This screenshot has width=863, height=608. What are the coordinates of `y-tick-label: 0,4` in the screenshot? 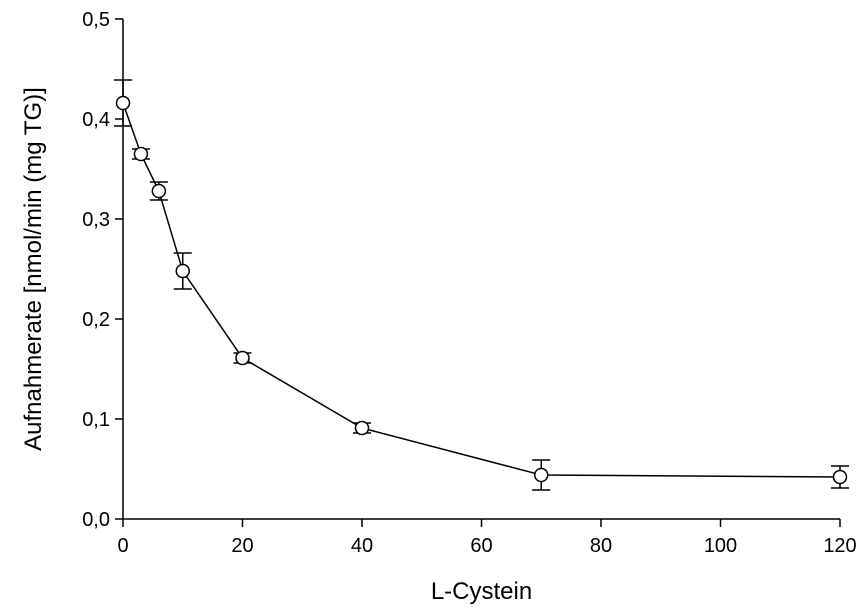 It's located at (96, 120).